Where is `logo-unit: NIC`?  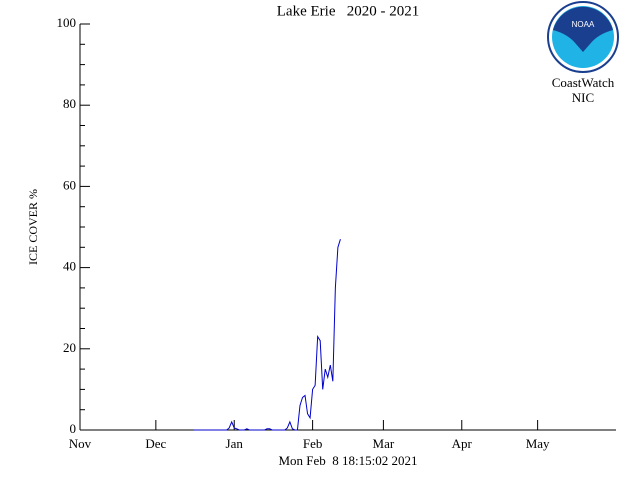
logo-unit: NIC is located at coordinates (583, 97).